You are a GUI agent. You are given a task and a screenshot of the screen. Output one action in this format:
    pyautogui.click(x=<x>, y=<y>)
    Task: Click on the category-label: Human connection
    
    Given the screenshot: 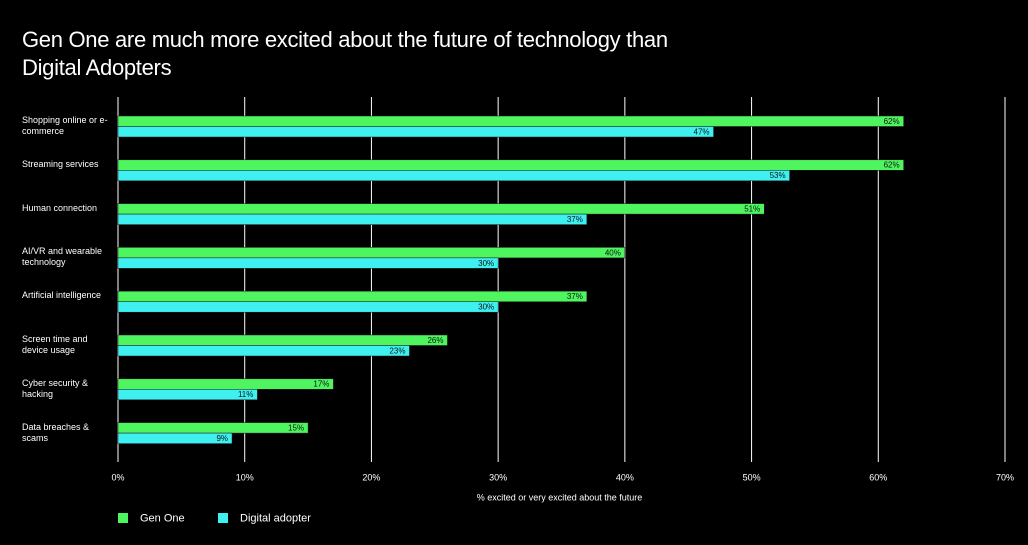 What is the action you would take?
    pyautogui.click(x=60, y=207)
    